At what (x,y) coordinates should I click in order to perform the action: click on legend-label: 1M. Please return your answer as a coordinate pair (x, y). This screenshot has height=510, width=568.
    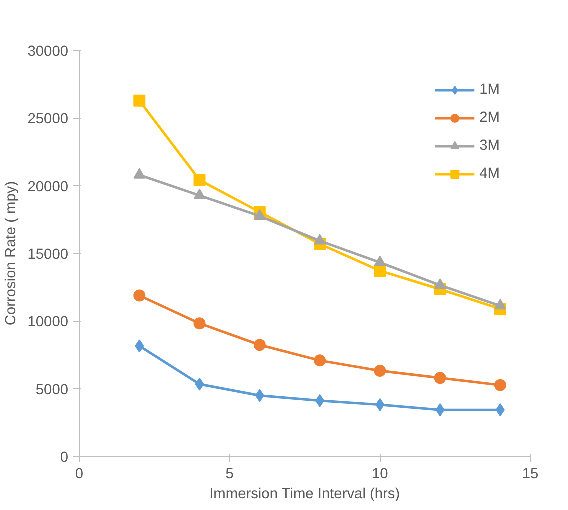
    Looking at the image, I should click on (490, 90).